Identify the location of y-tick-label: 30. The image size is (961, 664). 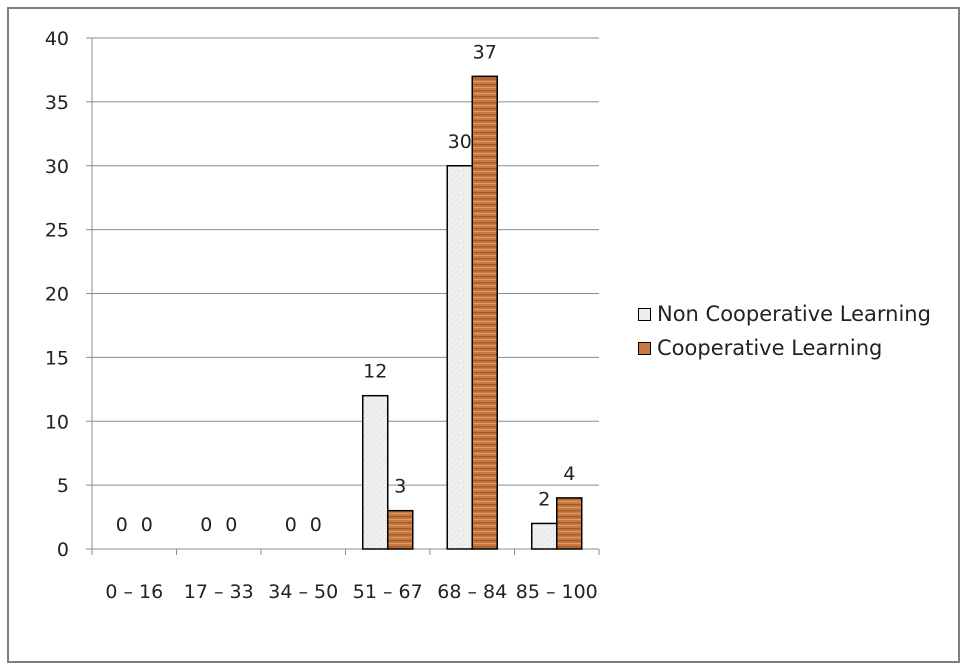
(57, 167).